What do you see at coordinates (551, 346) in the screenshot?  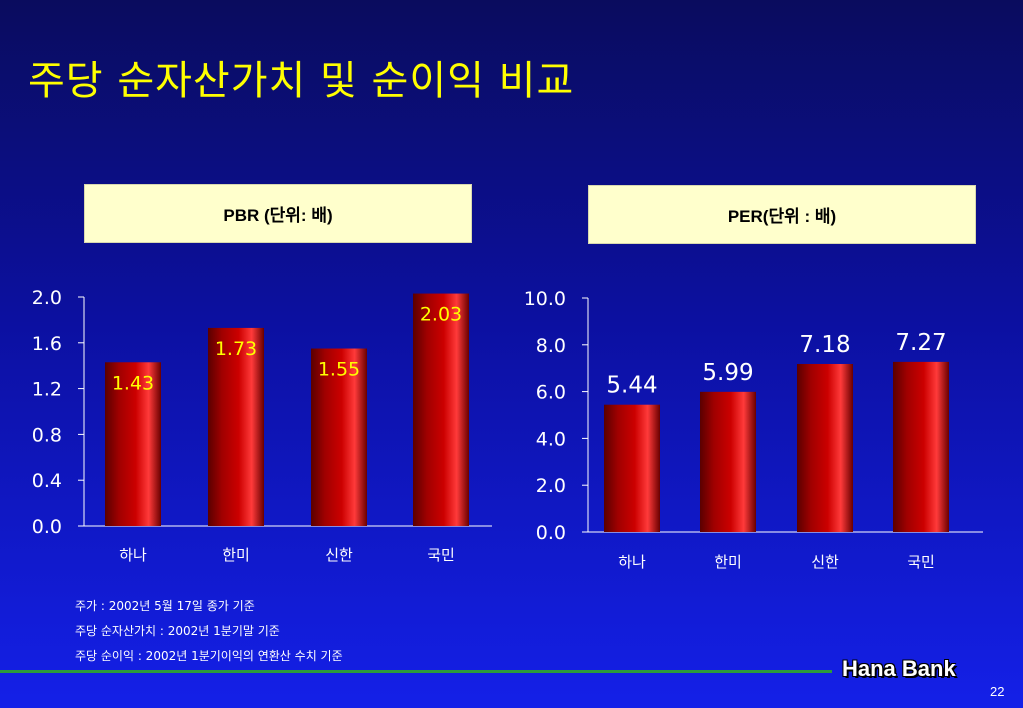 I see `per-y-tick-label: 8.0` at bounding box center [551, 346].